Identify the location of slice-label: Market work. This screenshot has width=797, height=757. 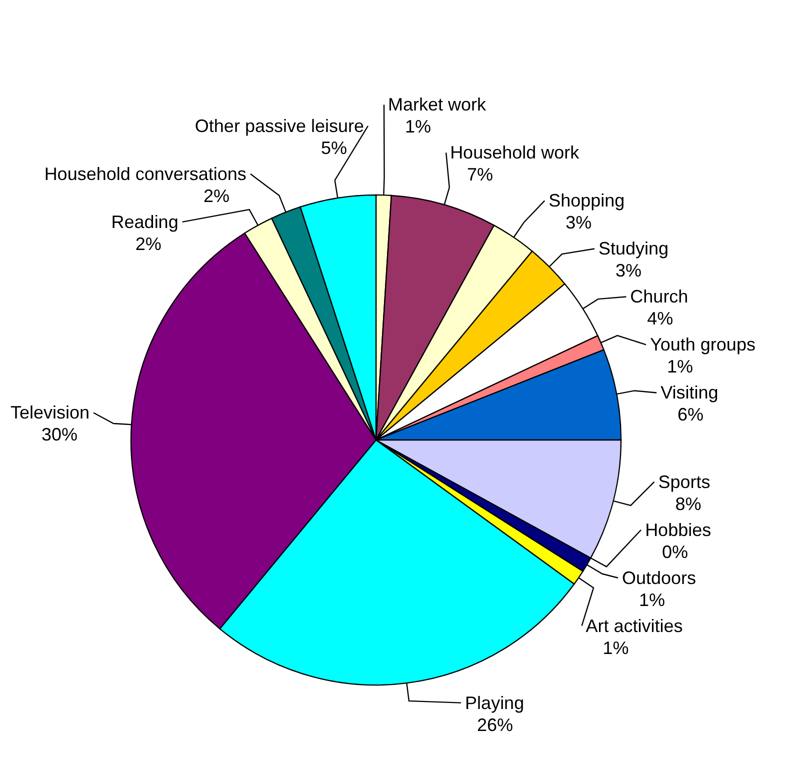
(438, 104).